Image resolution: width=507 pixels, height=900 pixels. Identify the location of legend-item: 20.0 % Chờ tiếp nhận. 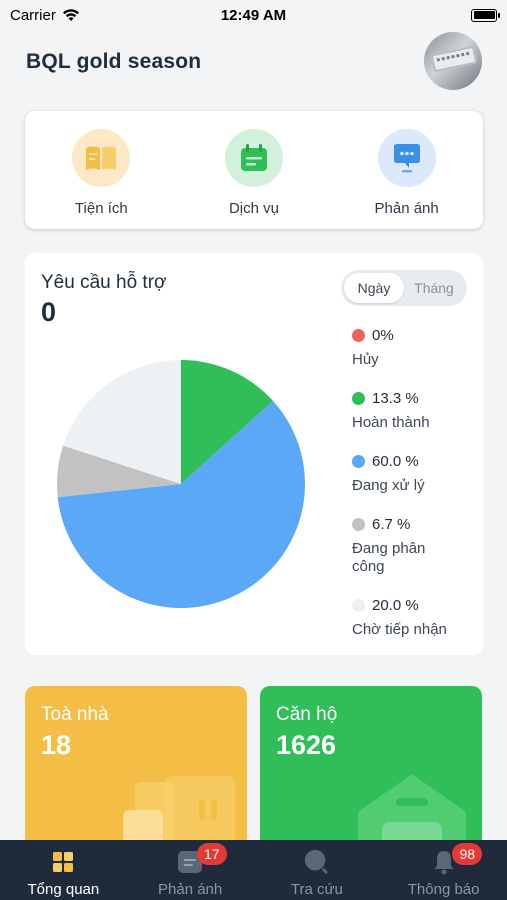
(399, 618).